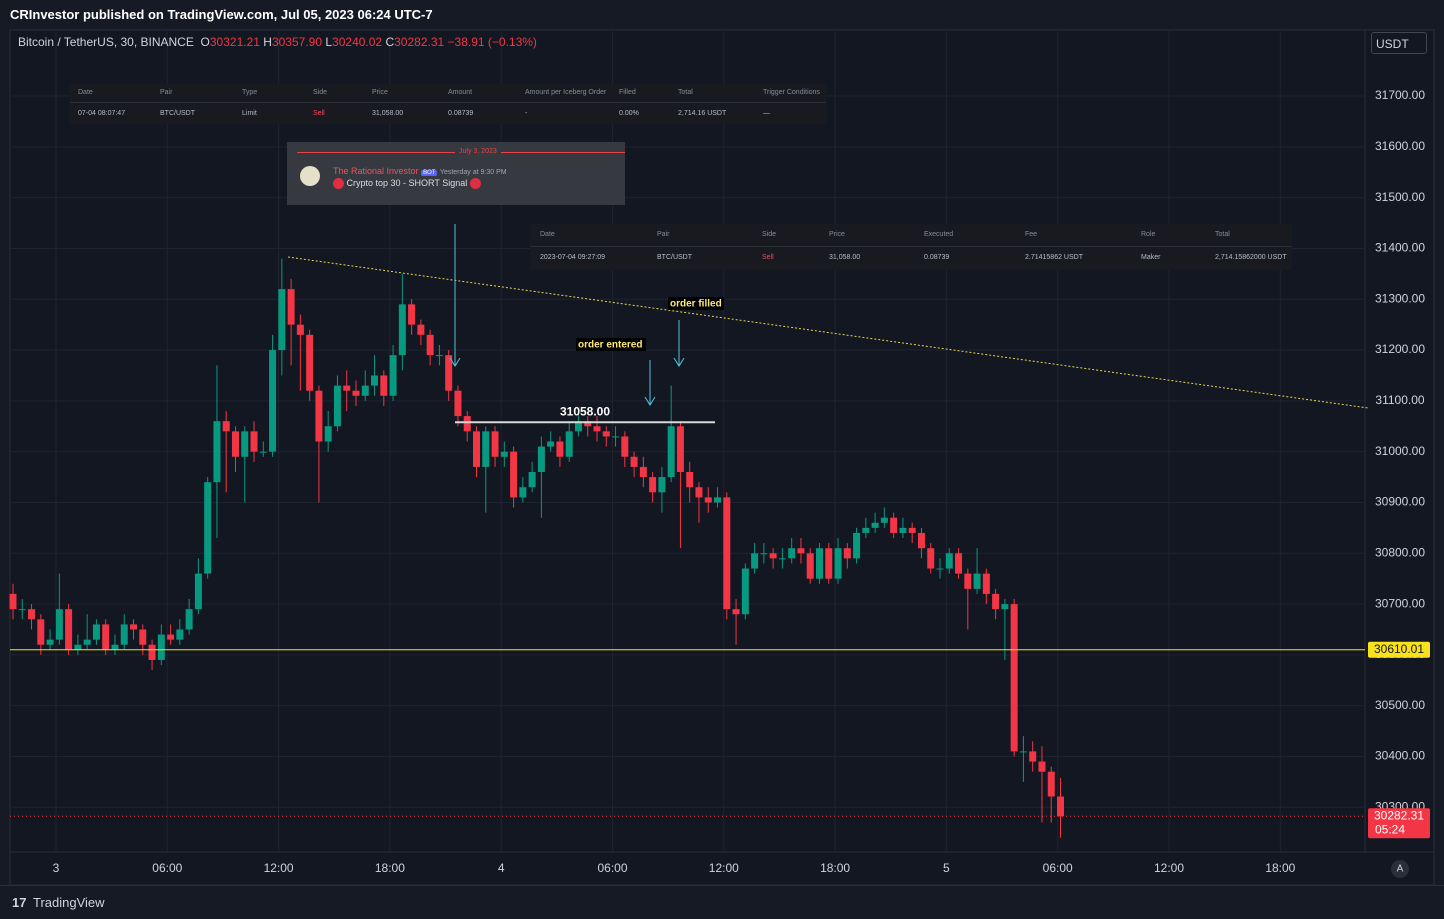  I want to click on auto-button, so click(1400, 869).